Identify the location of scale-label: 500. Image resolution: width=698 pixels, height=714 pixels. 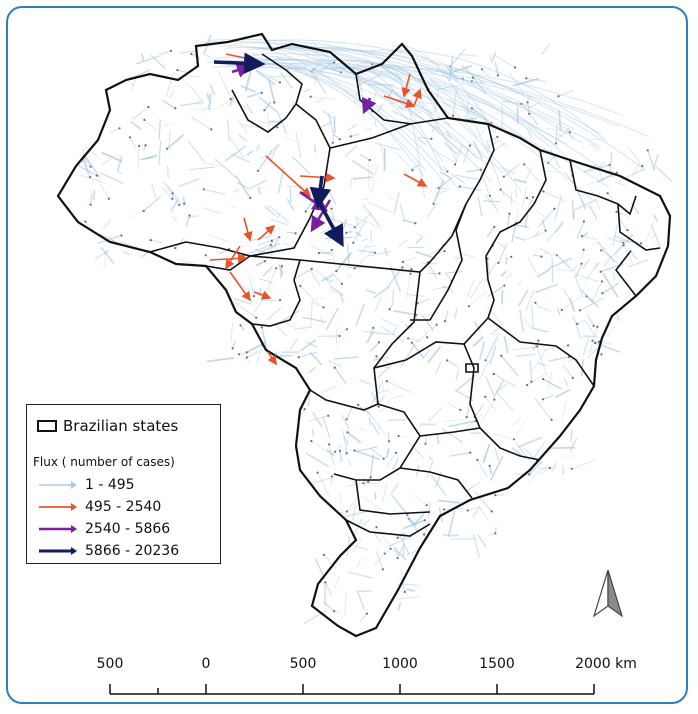
(110, 664).